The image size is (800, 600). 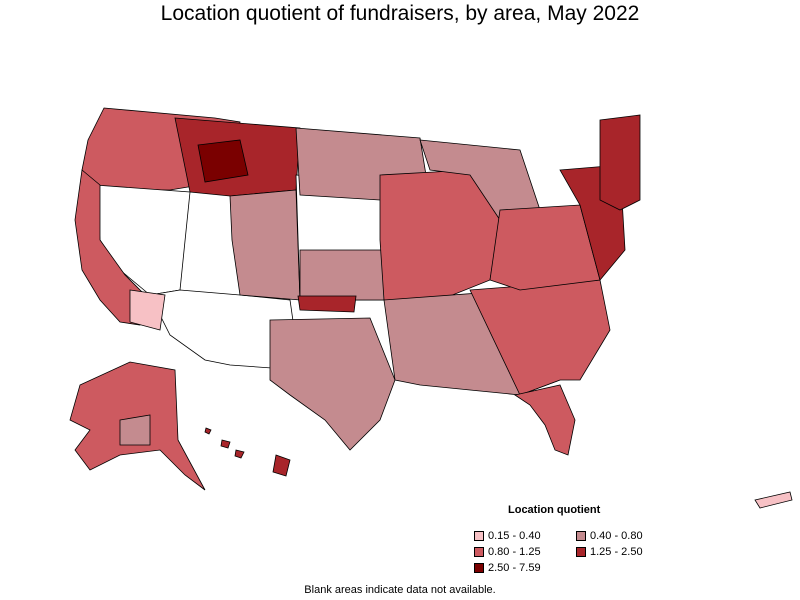 I want to click on region-ohio-valley, so click(x=545, y=247).